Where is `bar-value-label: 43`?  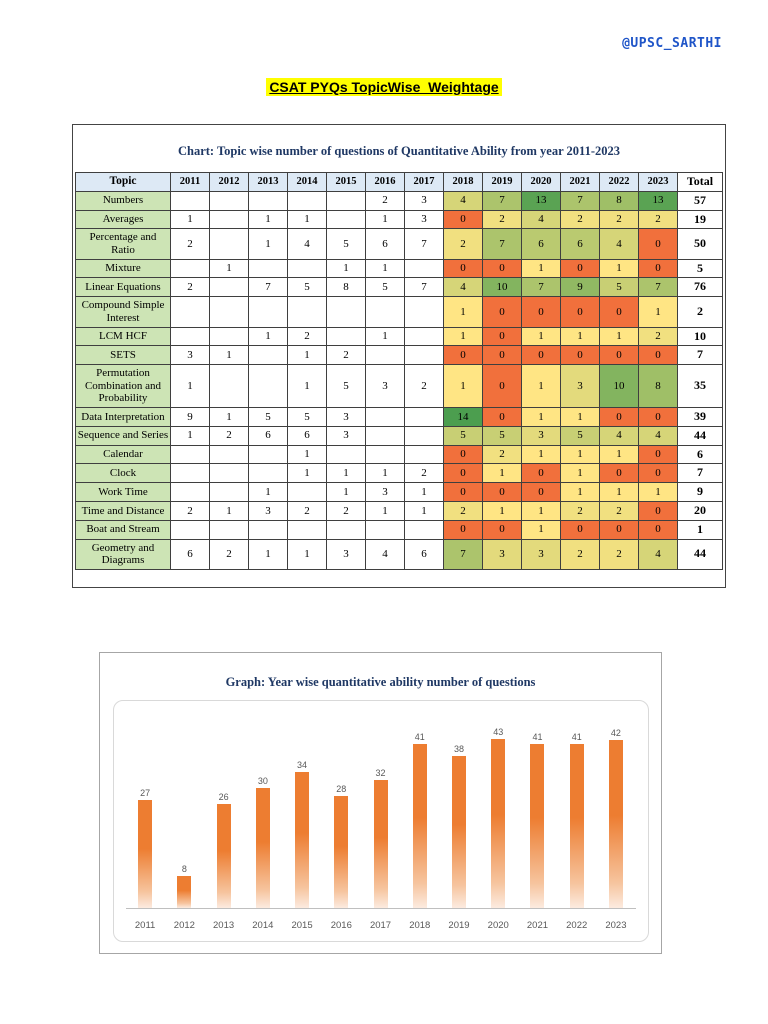
bar-value-label: 43 is located at coordinates (498, 732).